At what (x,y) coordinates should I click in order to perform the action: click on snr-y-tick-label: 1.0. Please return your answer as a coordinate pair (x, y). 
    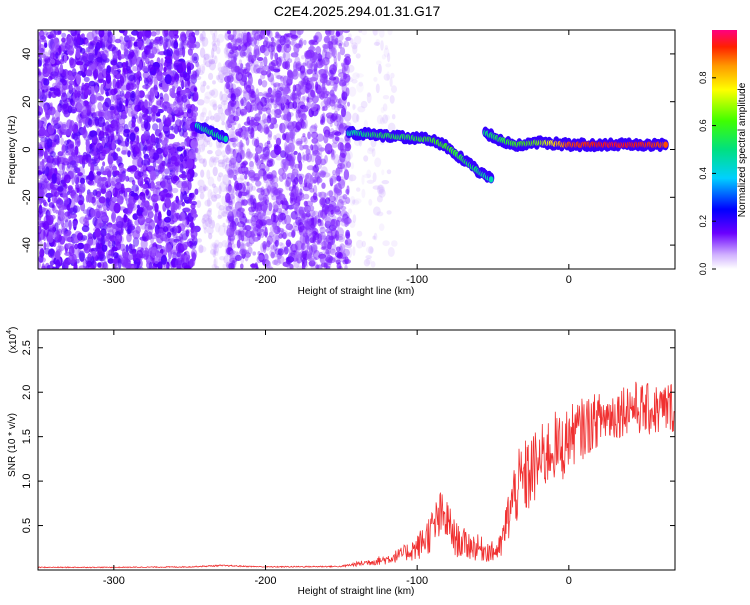
    Looking at the image, I should click on (27, 480).